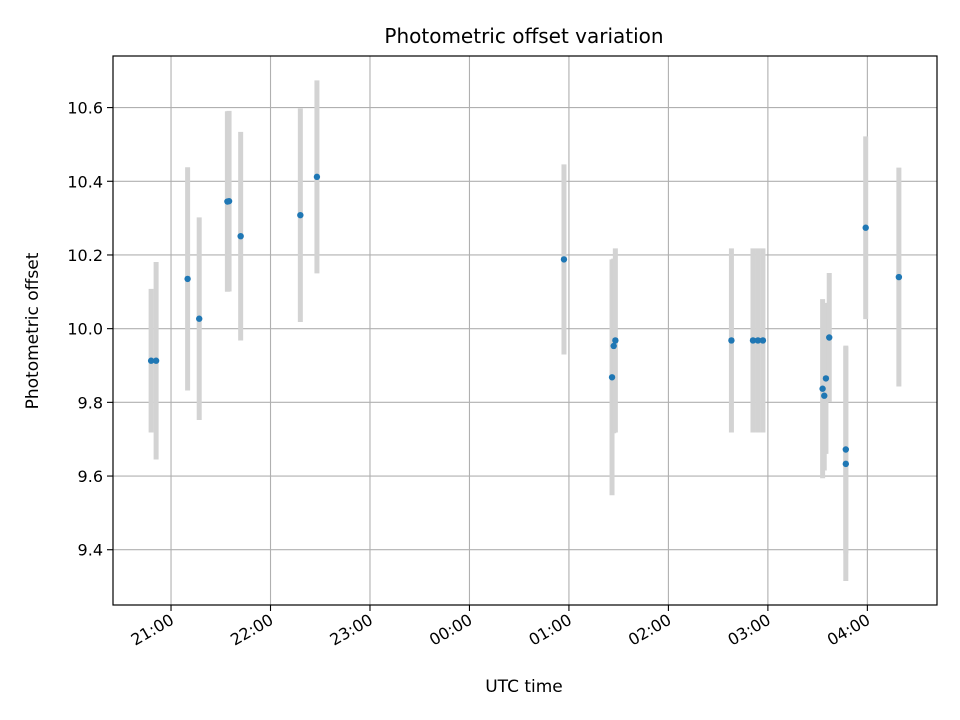 Image resolution: width=960 pixels, height=720 pixels. Describe the element at coordinates (33, 330) in the screenshot. I see `y-axis-title: Photometric offset` at that location.